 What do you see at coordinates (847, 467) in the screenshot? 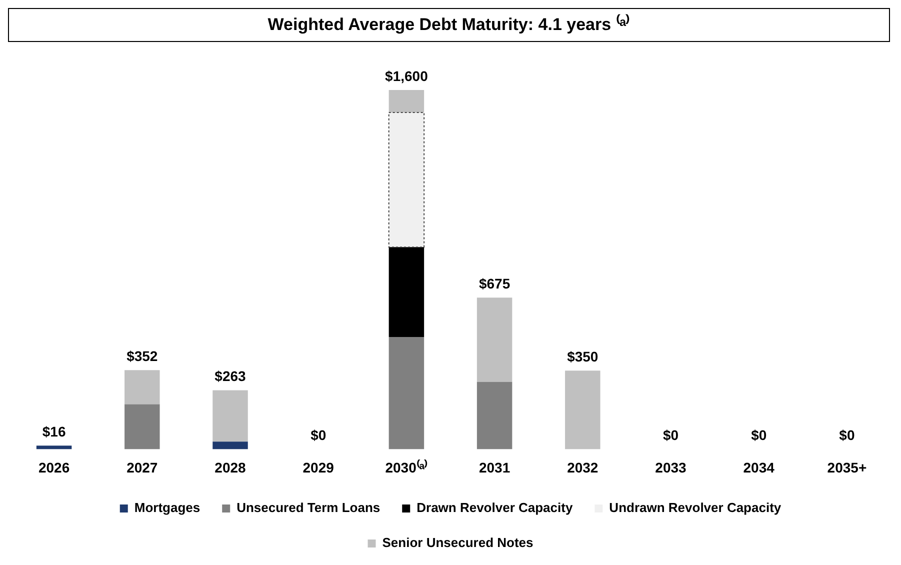
I see `x-tick-label: 2035+` at bounding box center [847, 467].